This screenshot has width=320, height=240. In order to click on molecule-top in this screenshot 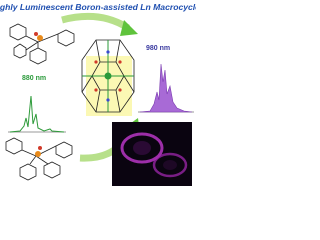, I will do `click(42, 44)`.